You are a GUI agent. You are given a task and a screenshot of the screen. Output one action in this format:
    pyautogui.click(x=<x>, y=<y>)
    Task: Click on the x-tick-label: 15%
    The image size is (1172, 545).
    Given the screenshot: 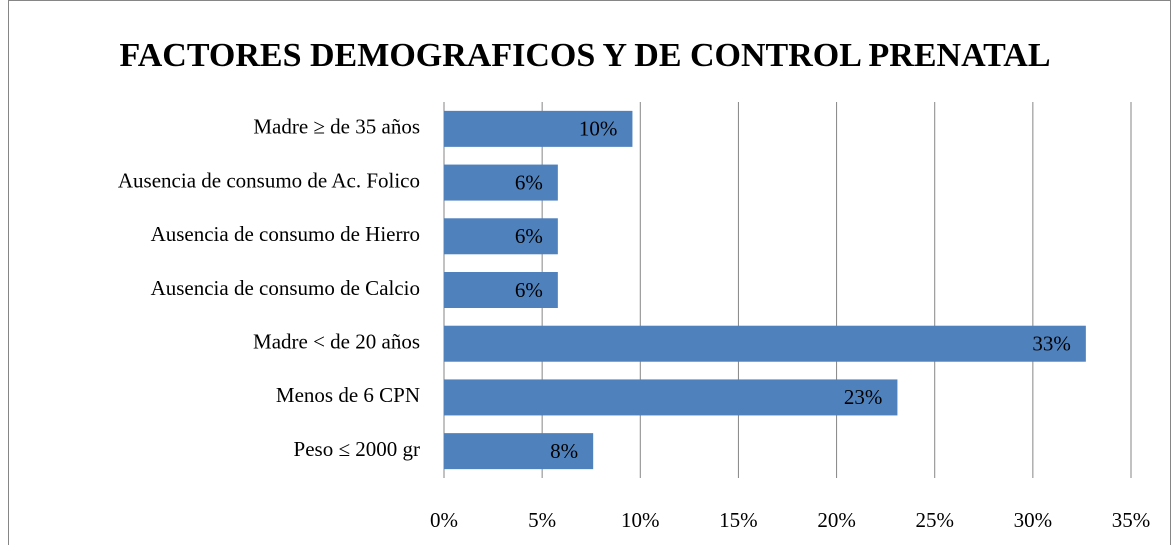 What is the action you would take?
    pyautogui.click(x=738, y=520)
    